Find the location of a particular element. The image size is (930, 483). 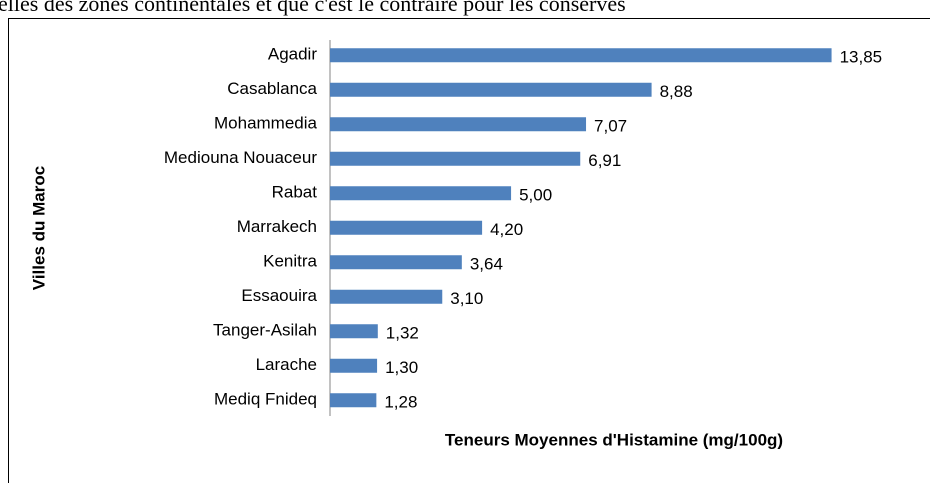

data-label: 6,91 is located at coordinates (604, 160).